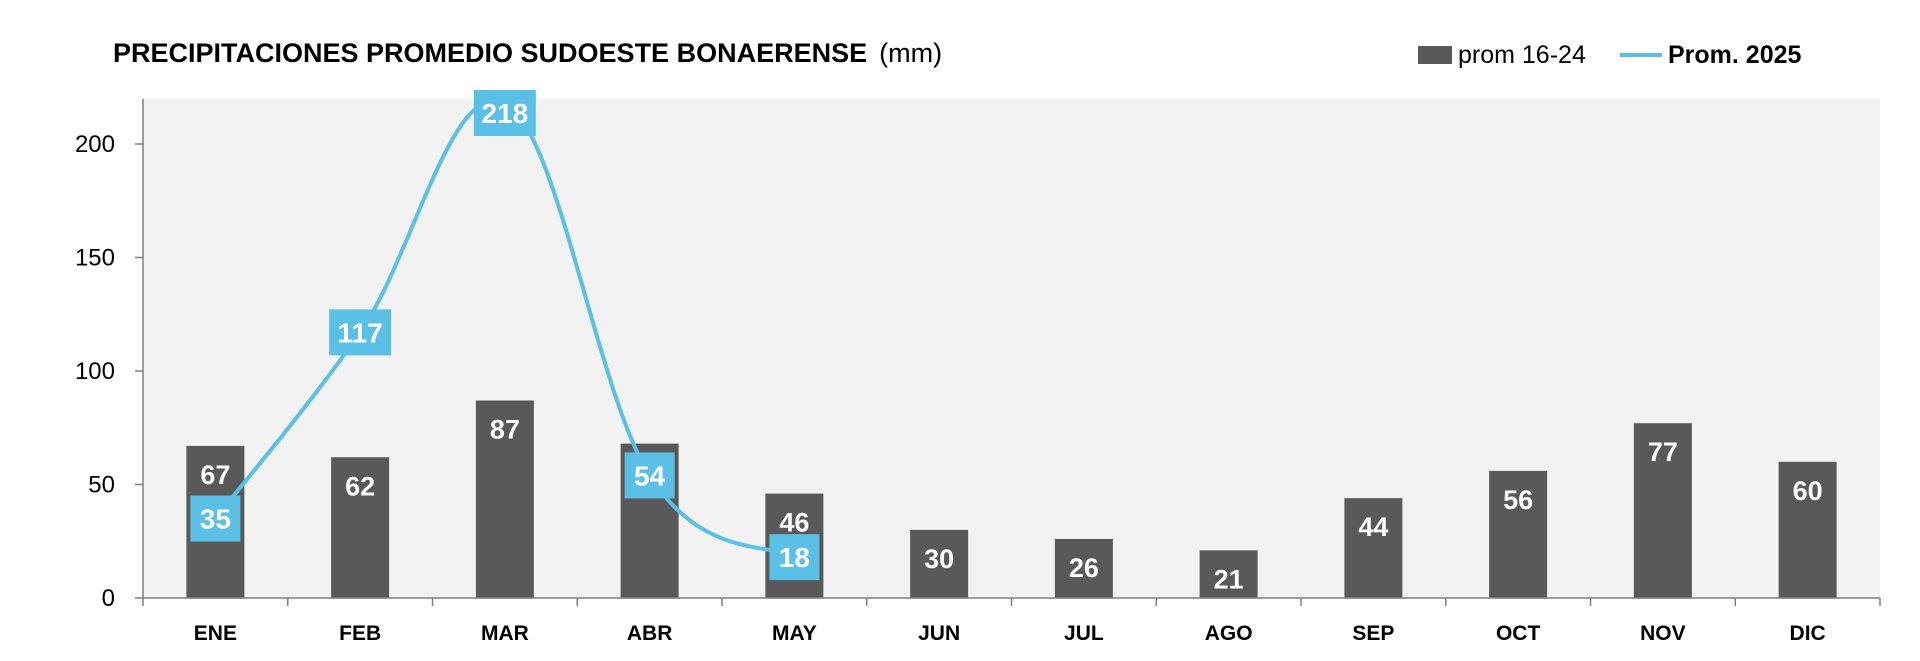  Describe the element at coordinates (939, 559) in the screenshot. I see `bar-value-label: 30` at that location.